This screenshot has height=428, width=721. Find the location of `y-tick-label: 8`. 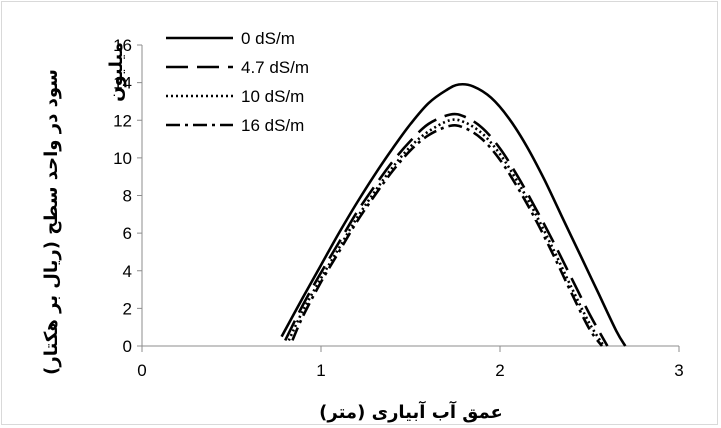

y-tick-label: 8 is located at coordinates (127, 196).